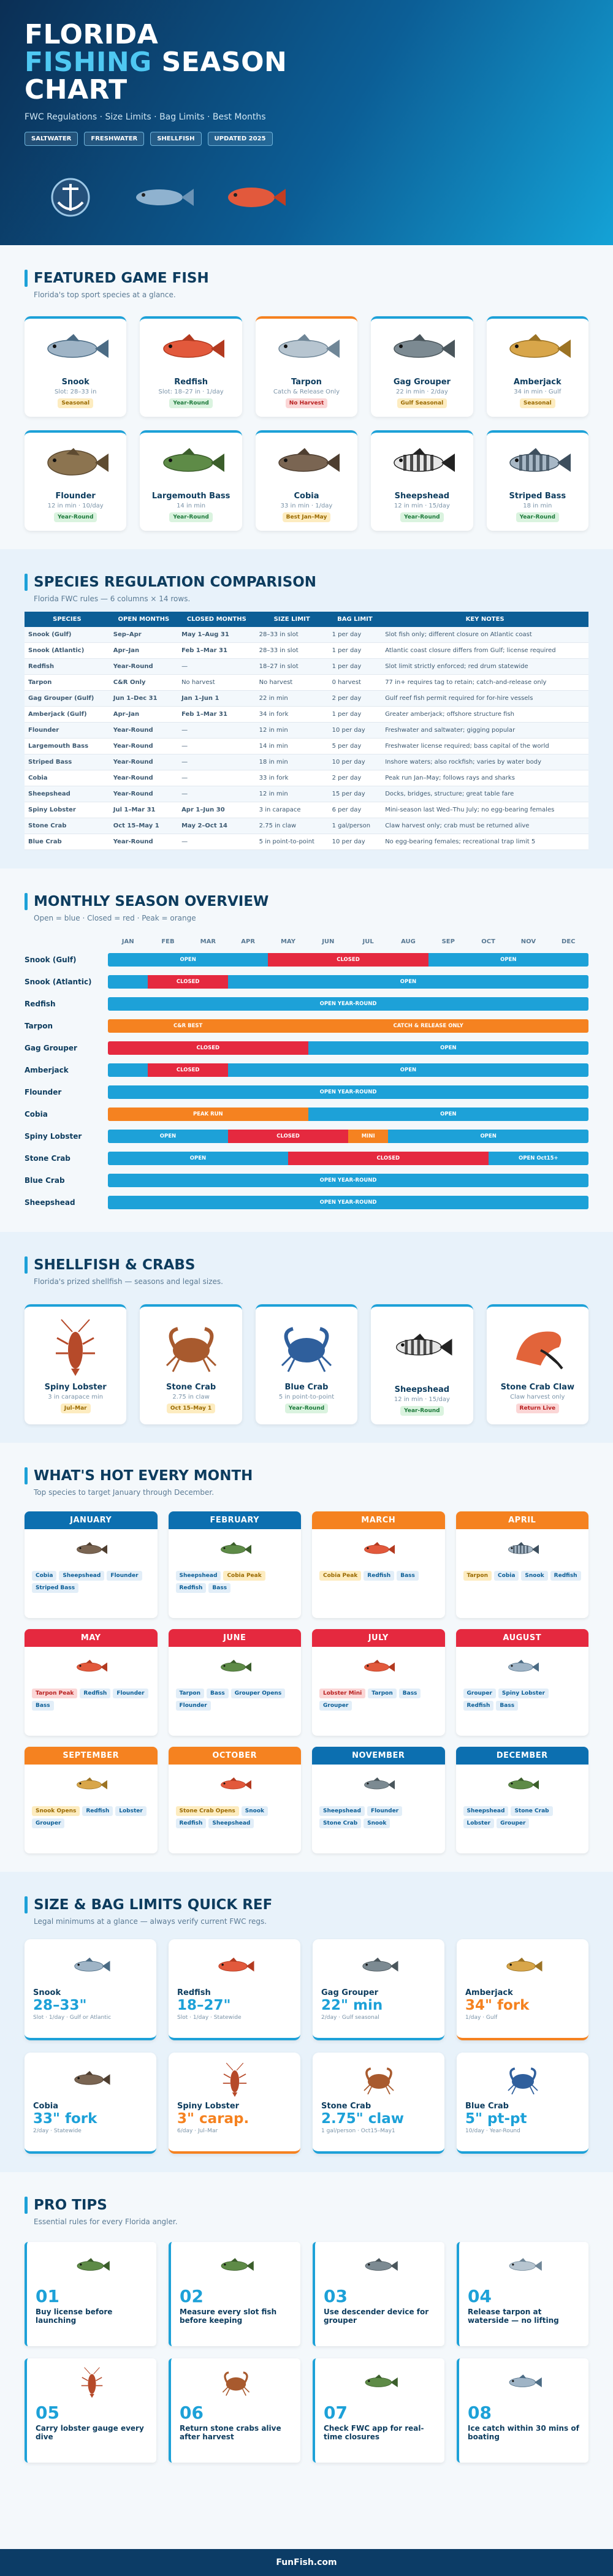  I want to click on shellfish-card: Stone Crab 2.75 in claw Oct 15–May 1, so click(191, 1364).